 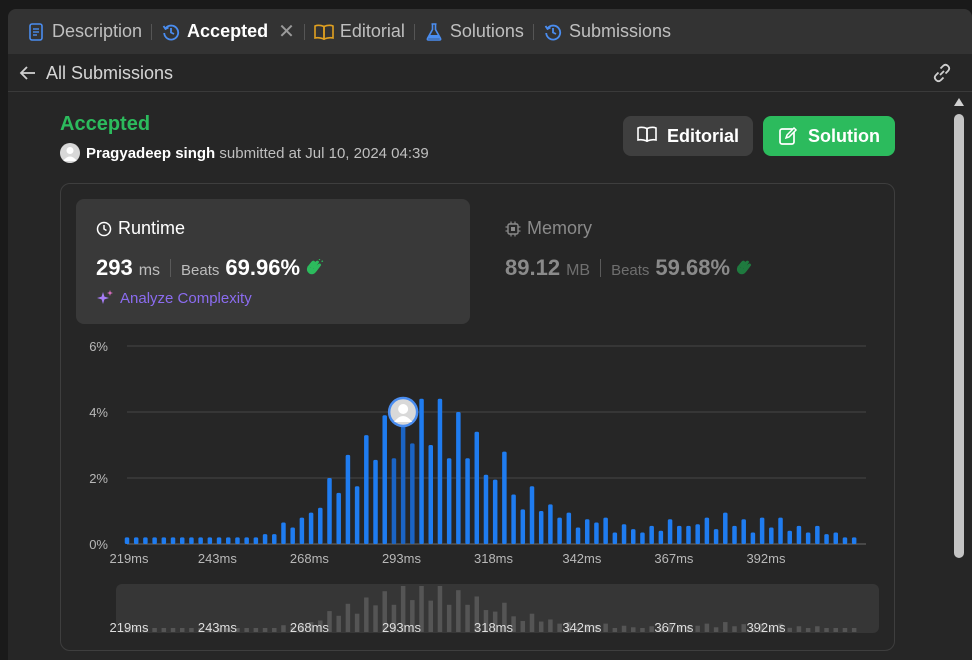 I want to click on tab-editorial-label: Editorial, so click(x=372, y=31).